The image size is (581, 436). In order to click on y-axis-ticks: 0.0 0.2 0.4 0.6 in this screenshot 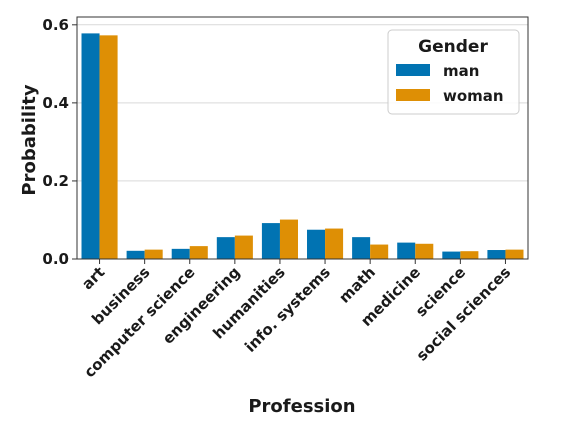, I will do `click(59, 142)`.